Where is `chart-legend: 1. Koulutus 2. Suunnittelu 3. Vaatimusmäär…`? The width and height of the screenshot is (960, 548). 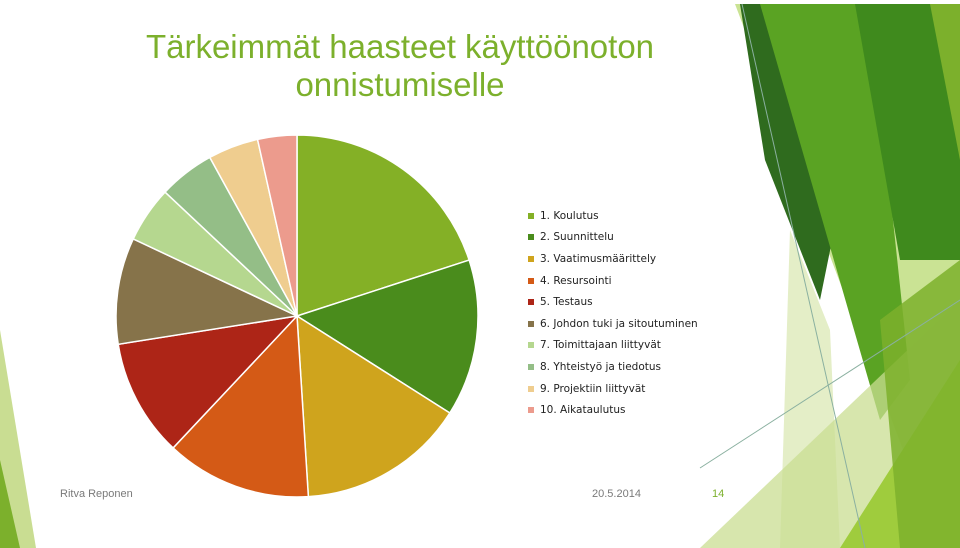
chart-legend: 1. Koulutus 2. Suunnittelu 3. Vaatimusmäär… is located at coordinates (613, 313).